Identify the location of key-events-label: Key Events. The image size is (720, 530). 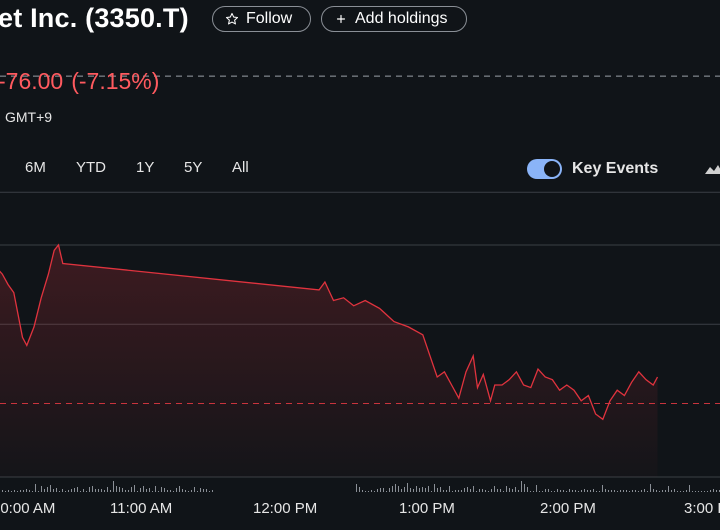
(615, 168).